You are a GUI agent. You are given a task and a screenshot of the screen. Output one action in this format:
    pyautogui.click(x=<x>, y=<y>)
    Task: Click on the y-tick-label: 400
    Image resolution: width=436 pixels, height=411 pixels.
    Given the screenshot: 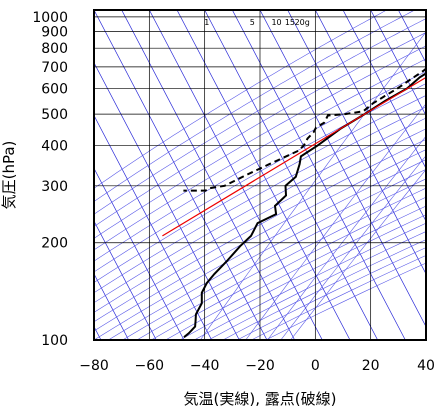 What is the action you would take?
    pyautogui.click(x=54, y=146)
    